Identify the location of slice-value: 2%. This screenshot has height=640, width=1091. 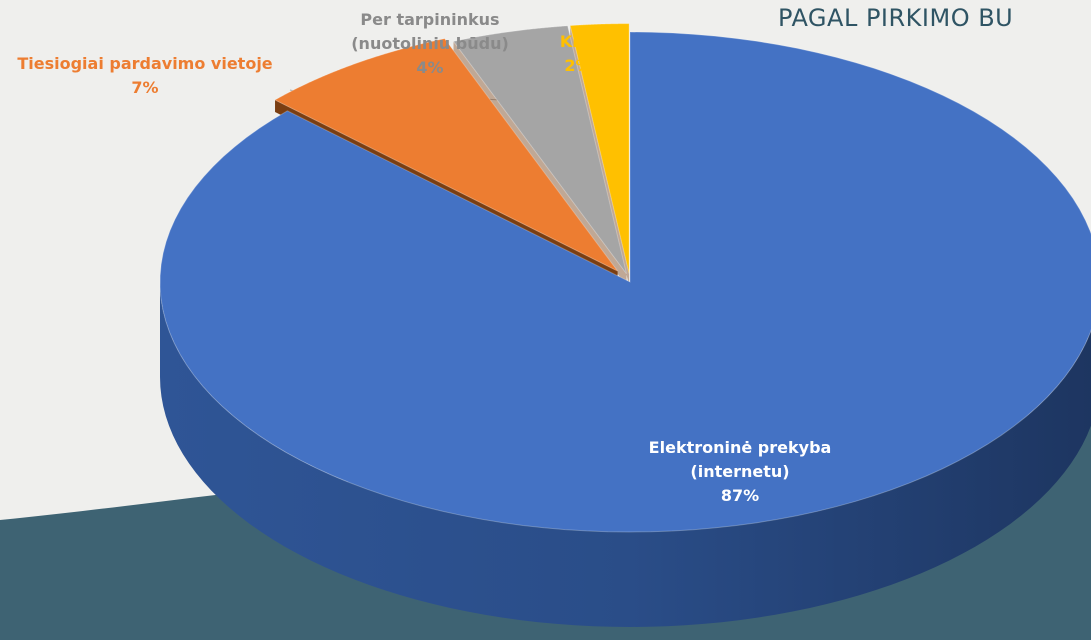
(578, 65).